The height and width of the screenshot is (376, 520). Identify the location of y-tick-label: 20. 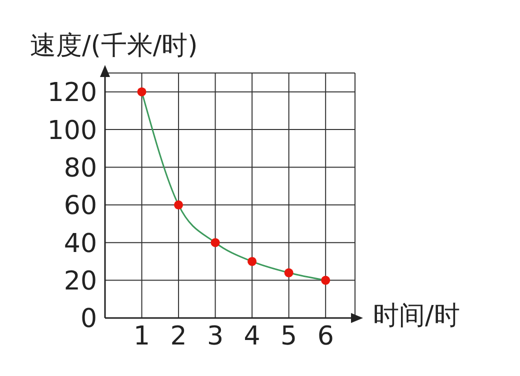
(80, 281).